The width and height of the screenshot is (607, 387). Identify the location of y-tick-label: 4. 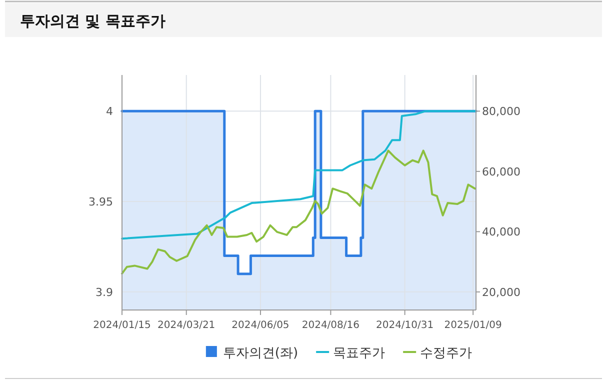
(109, 111).